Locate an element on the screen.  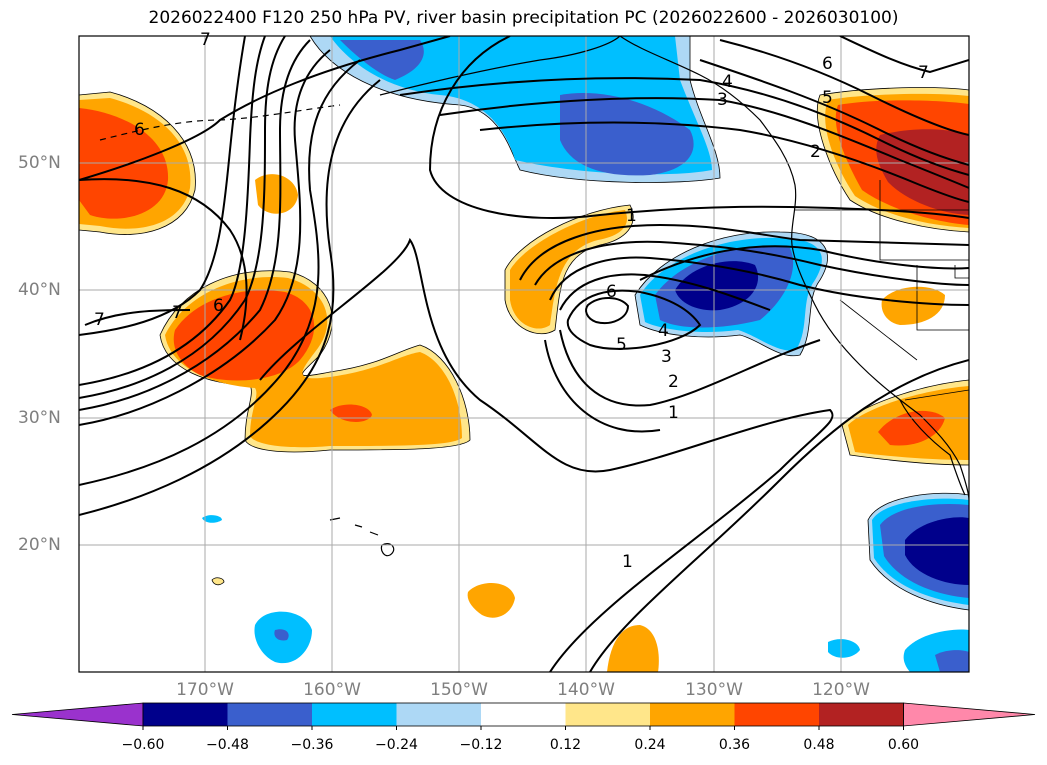
lon-label-130w: 130°W is located at coordinates (714, 690).